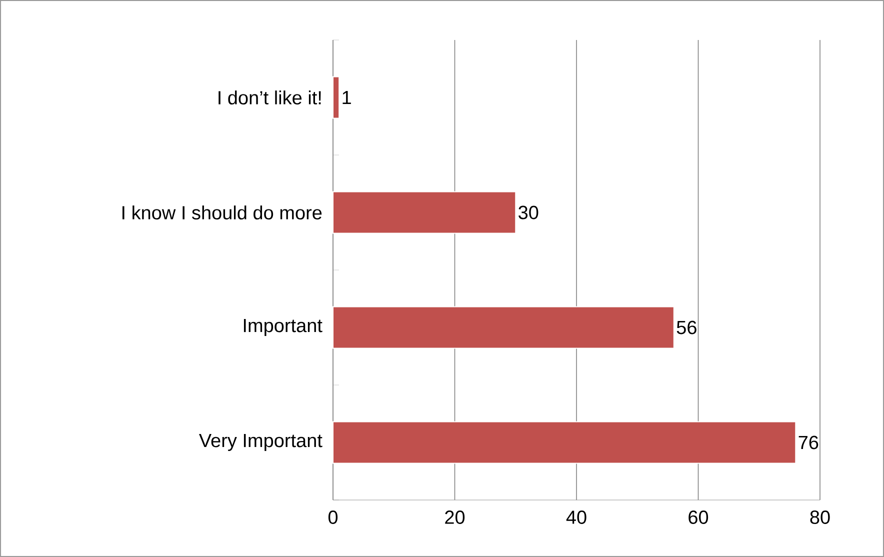 This screenshot has width=884, height=557. What do you see at coordinates (455, 517) in the screenshot?
I see `x-tick-label: 20` at bounding box center [455, 517].